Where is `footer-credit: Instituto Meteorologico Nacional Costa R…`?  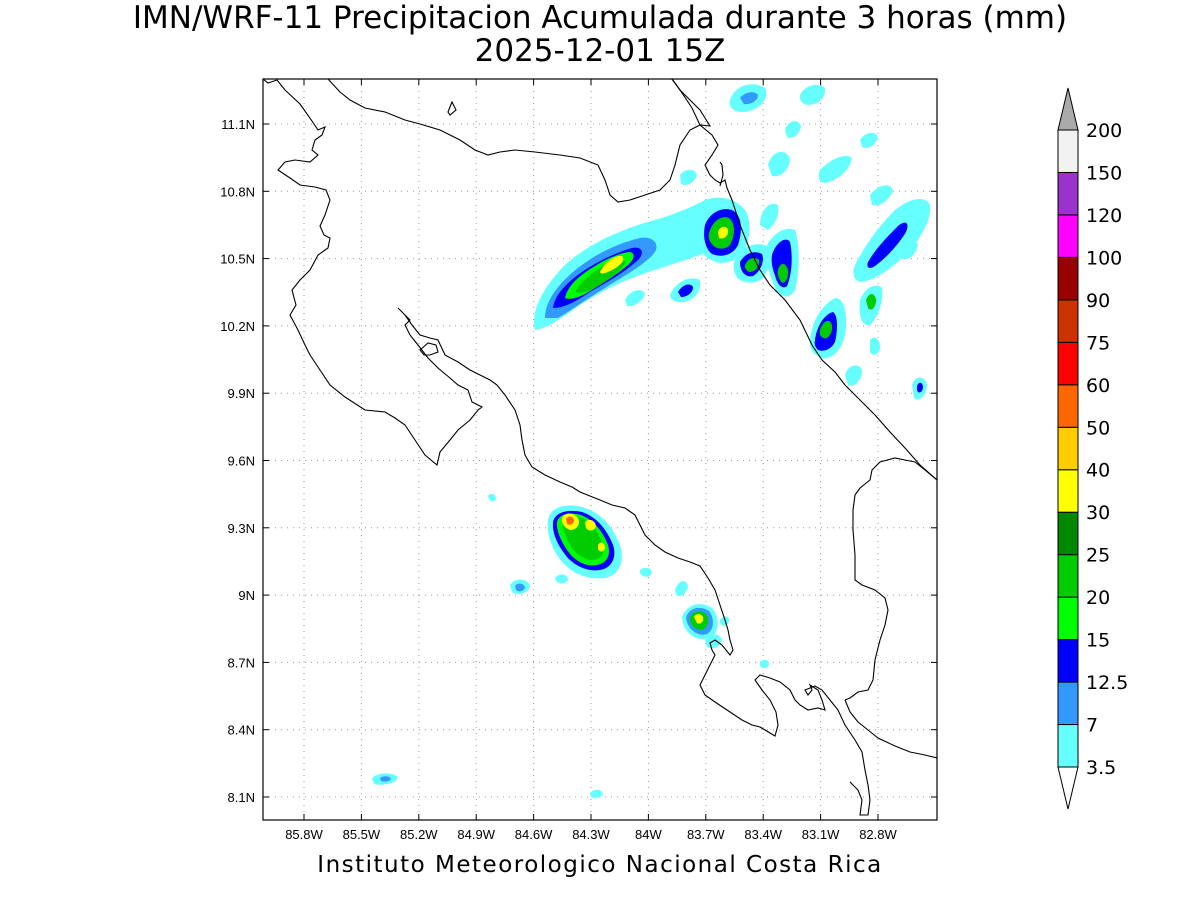
footer-credit: Instituto Meteorologico Nacional Costa R… is located at coordinates (600, 865).